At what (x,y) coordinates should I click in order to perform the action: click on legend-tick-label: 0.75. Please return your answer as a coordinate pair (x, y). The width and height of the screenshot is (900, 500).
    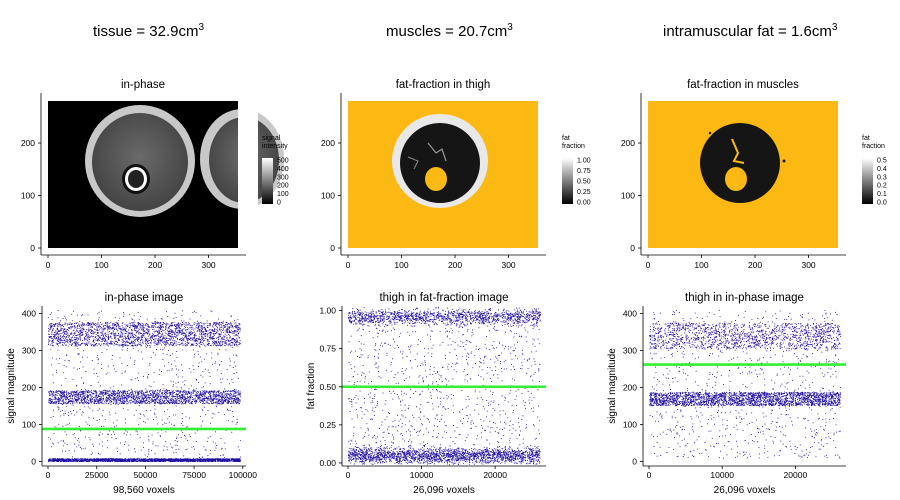
    Looking at the image, I should click on (584, 171).